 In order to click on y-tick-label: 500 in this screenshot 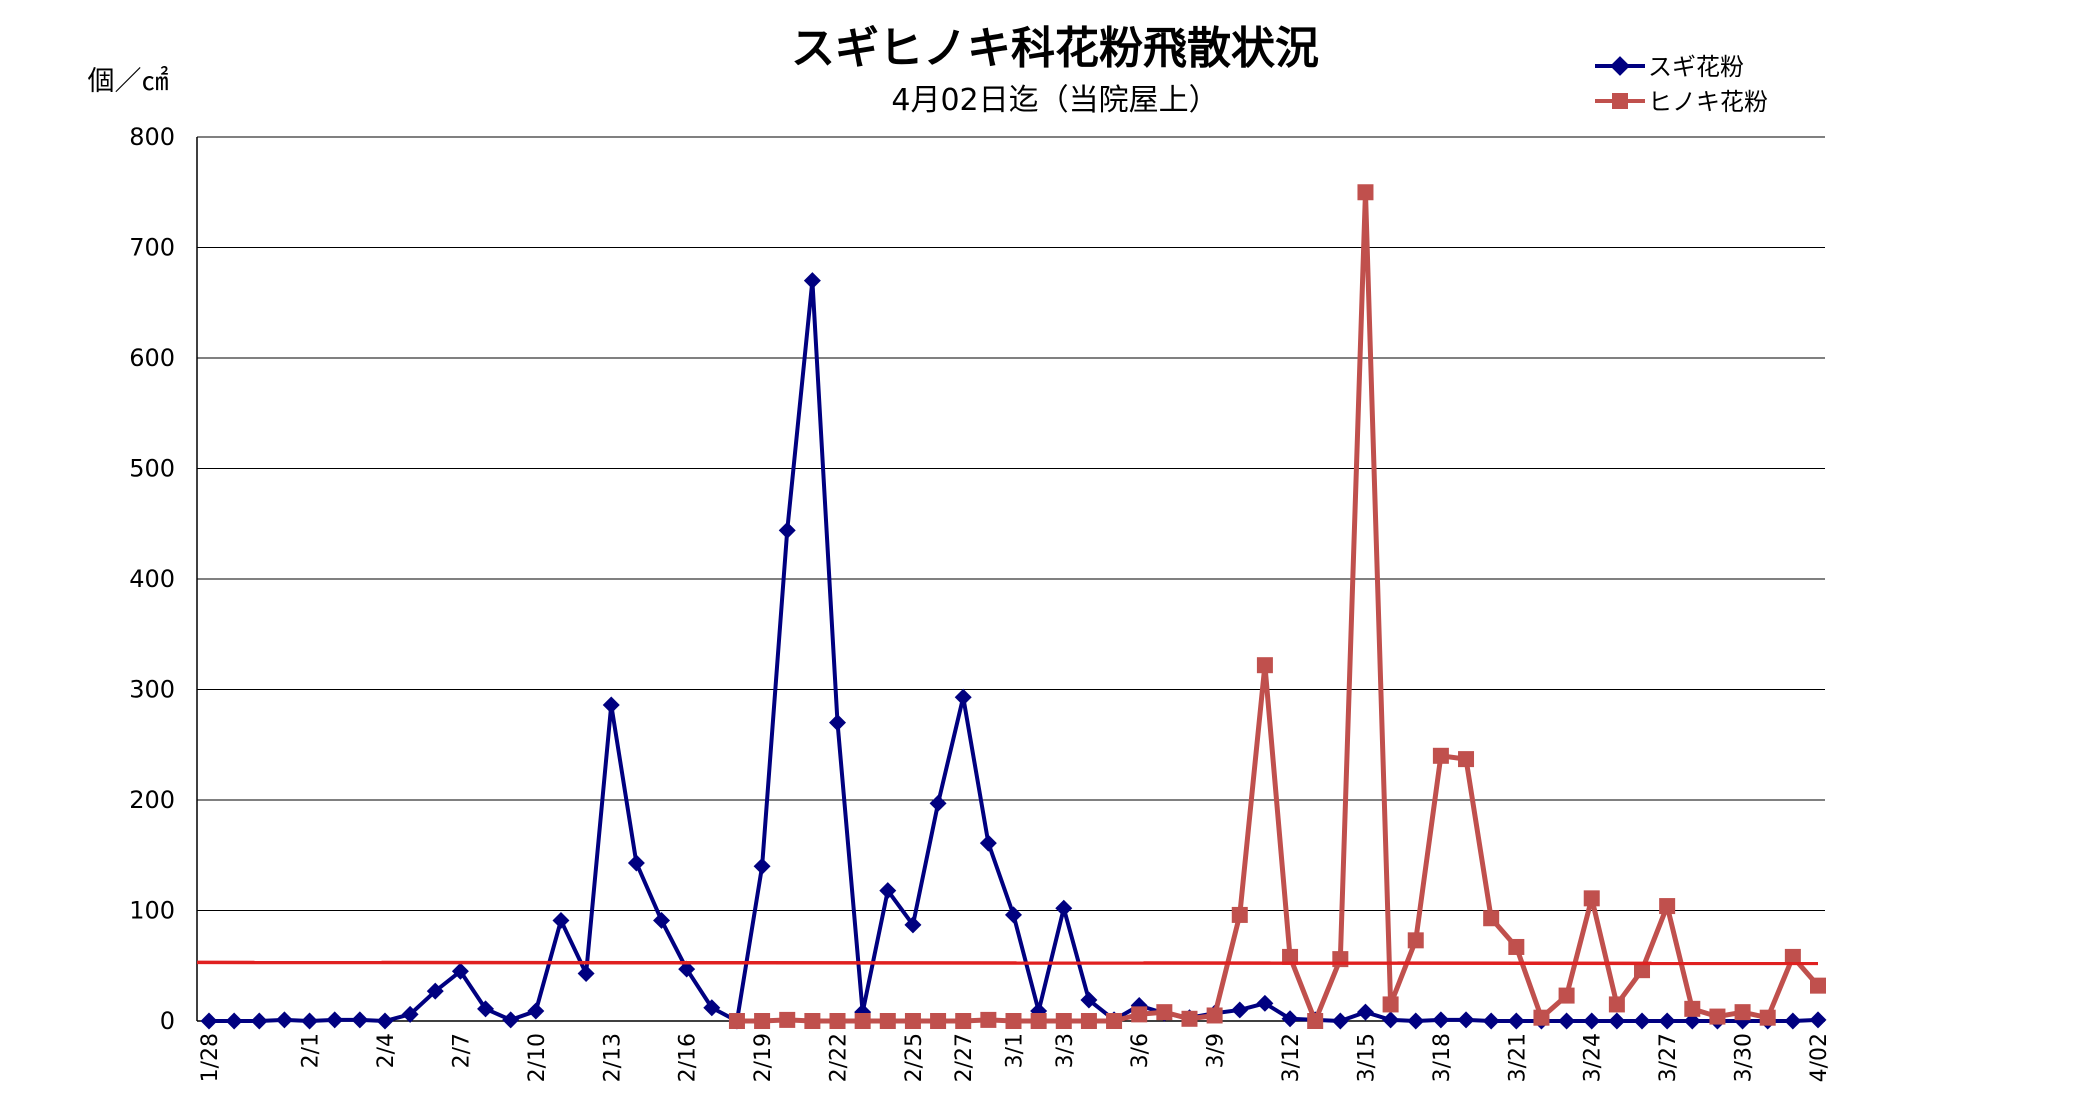, I will do `click(152, 469)`.